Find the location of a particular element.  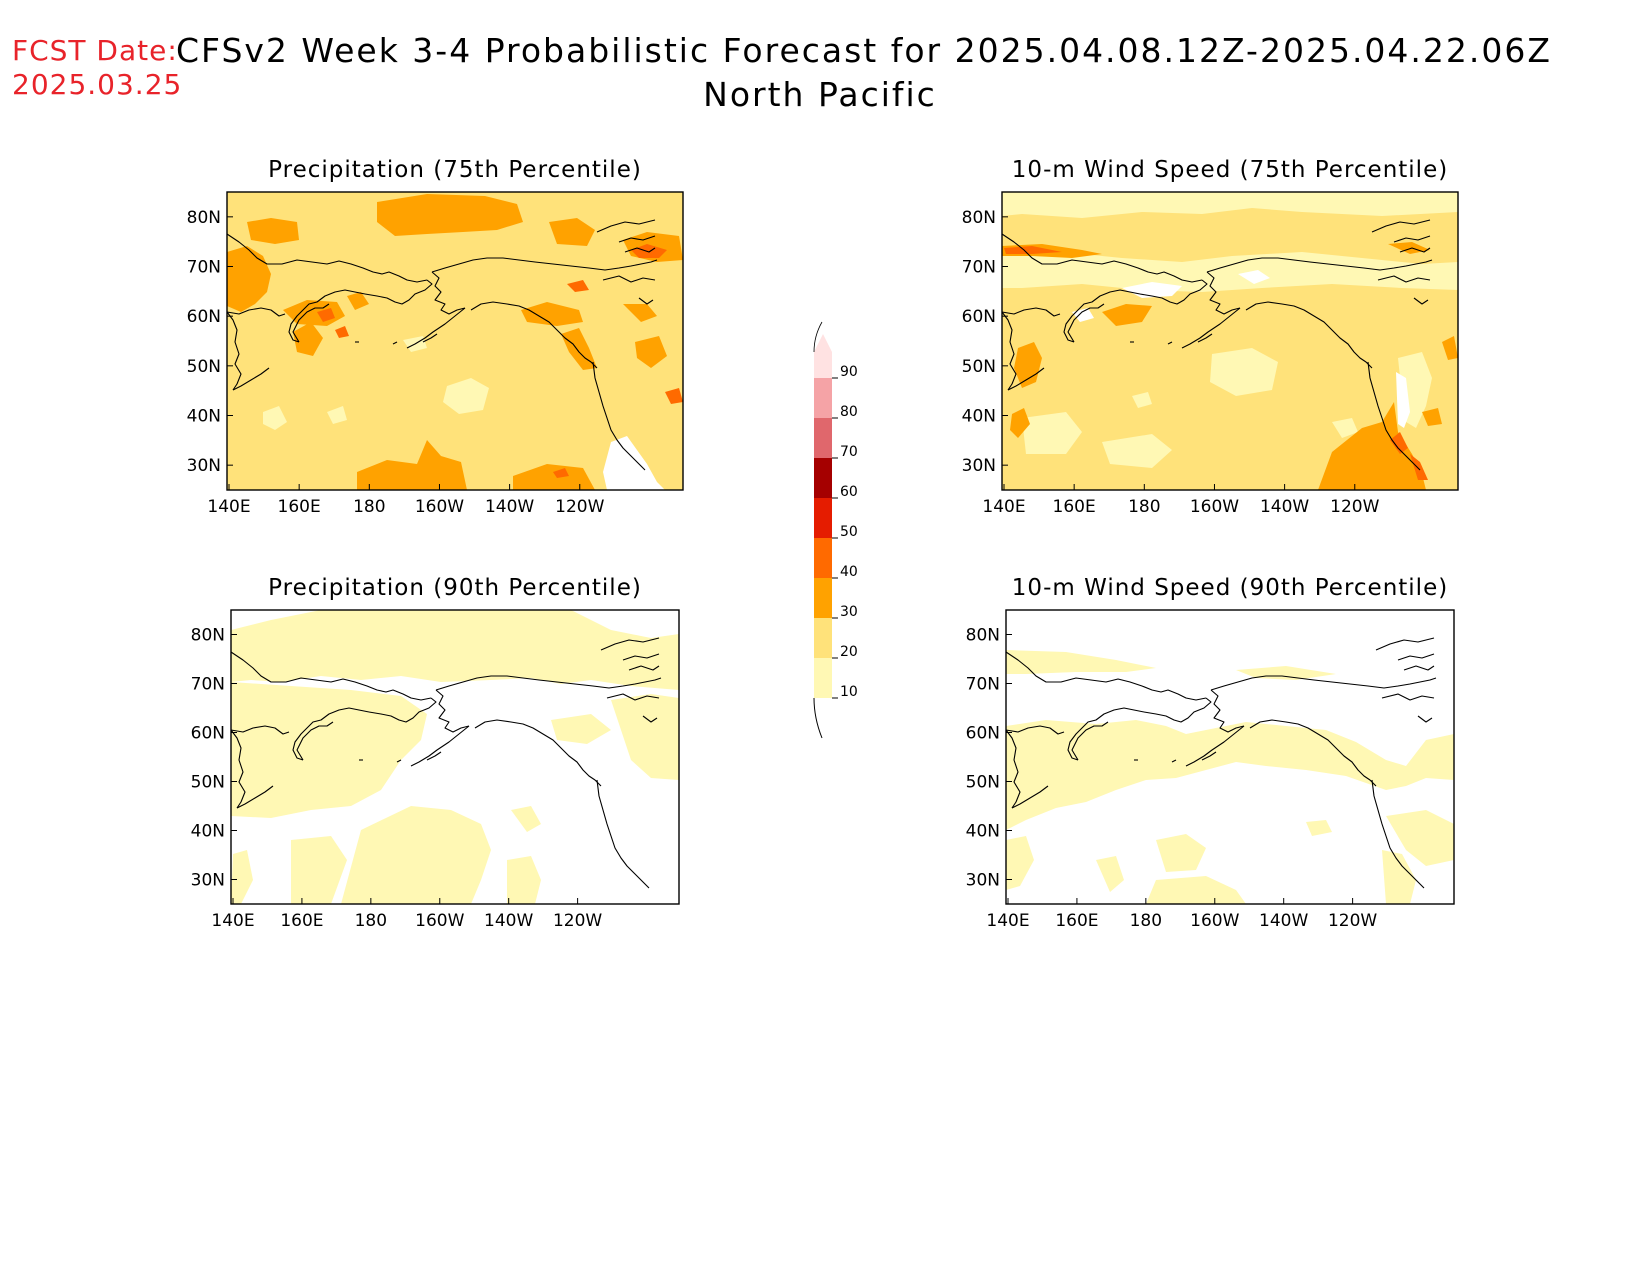

colorbar-tick-label: 40 is located at coordinates (849, 572).